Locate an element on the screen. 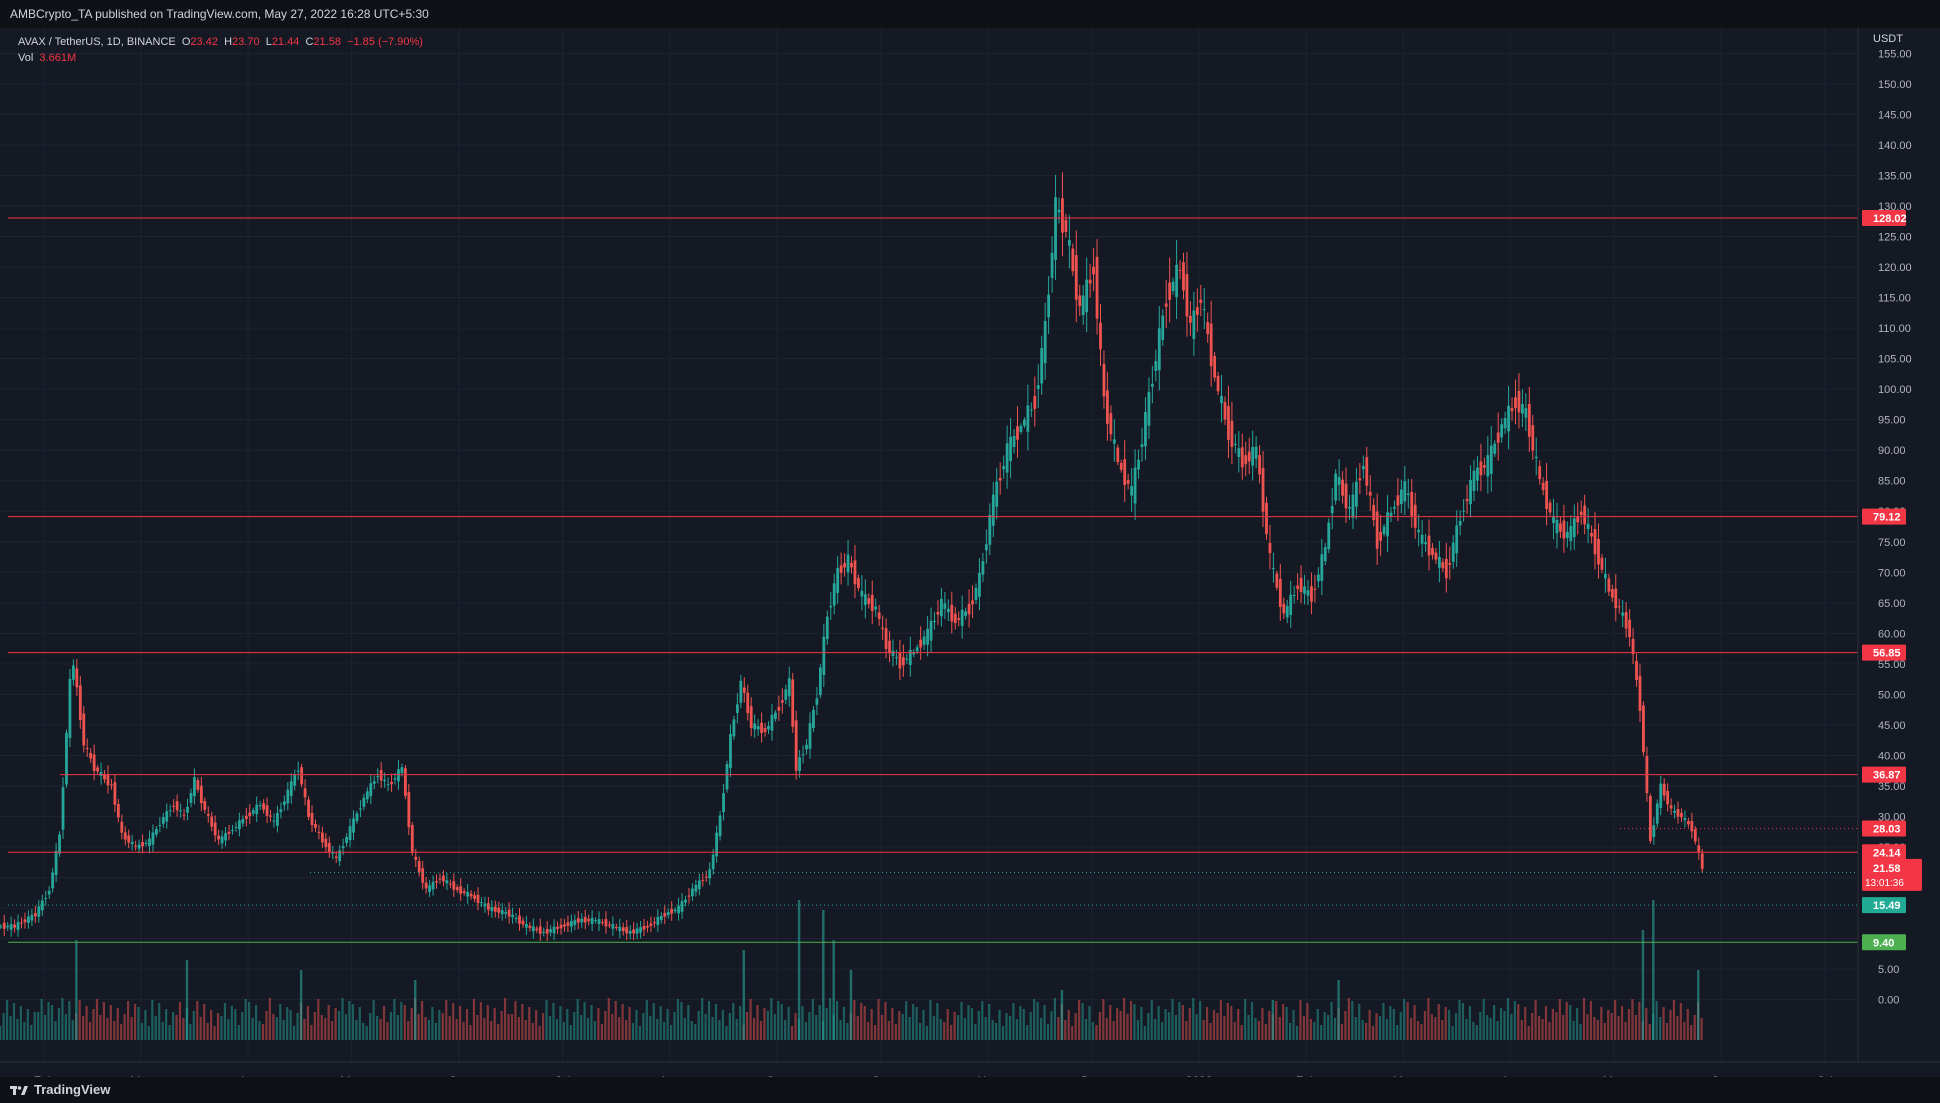  y-tick-label: 35.00 is located at coordinates (1892, 787).